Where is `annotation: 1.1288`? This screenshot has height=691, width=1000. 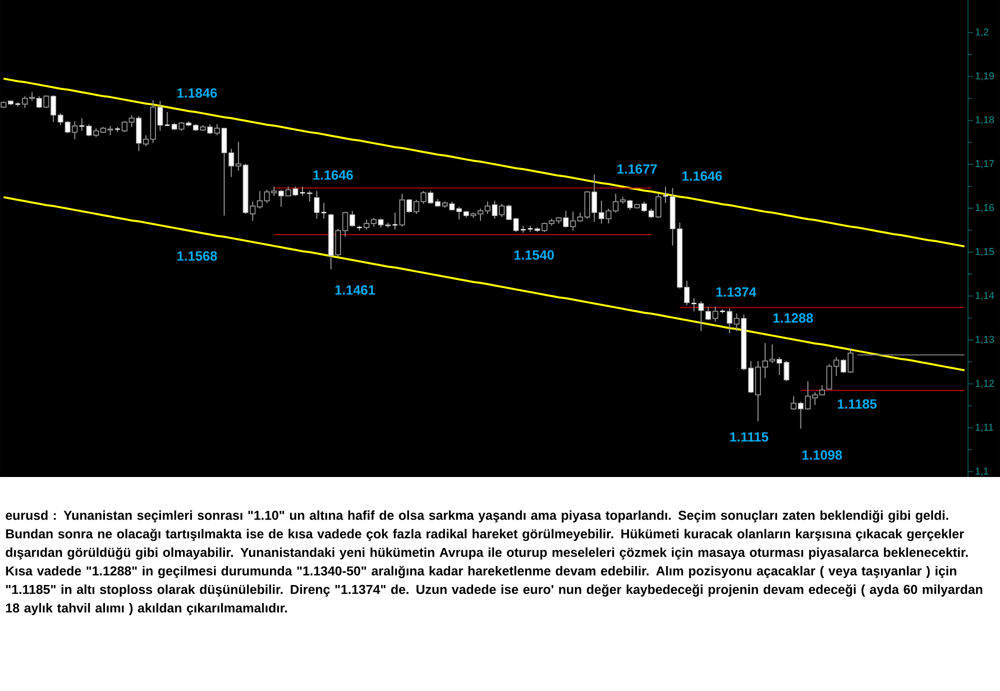
annotation: 1.1288 is located at coordinates (793, 318).